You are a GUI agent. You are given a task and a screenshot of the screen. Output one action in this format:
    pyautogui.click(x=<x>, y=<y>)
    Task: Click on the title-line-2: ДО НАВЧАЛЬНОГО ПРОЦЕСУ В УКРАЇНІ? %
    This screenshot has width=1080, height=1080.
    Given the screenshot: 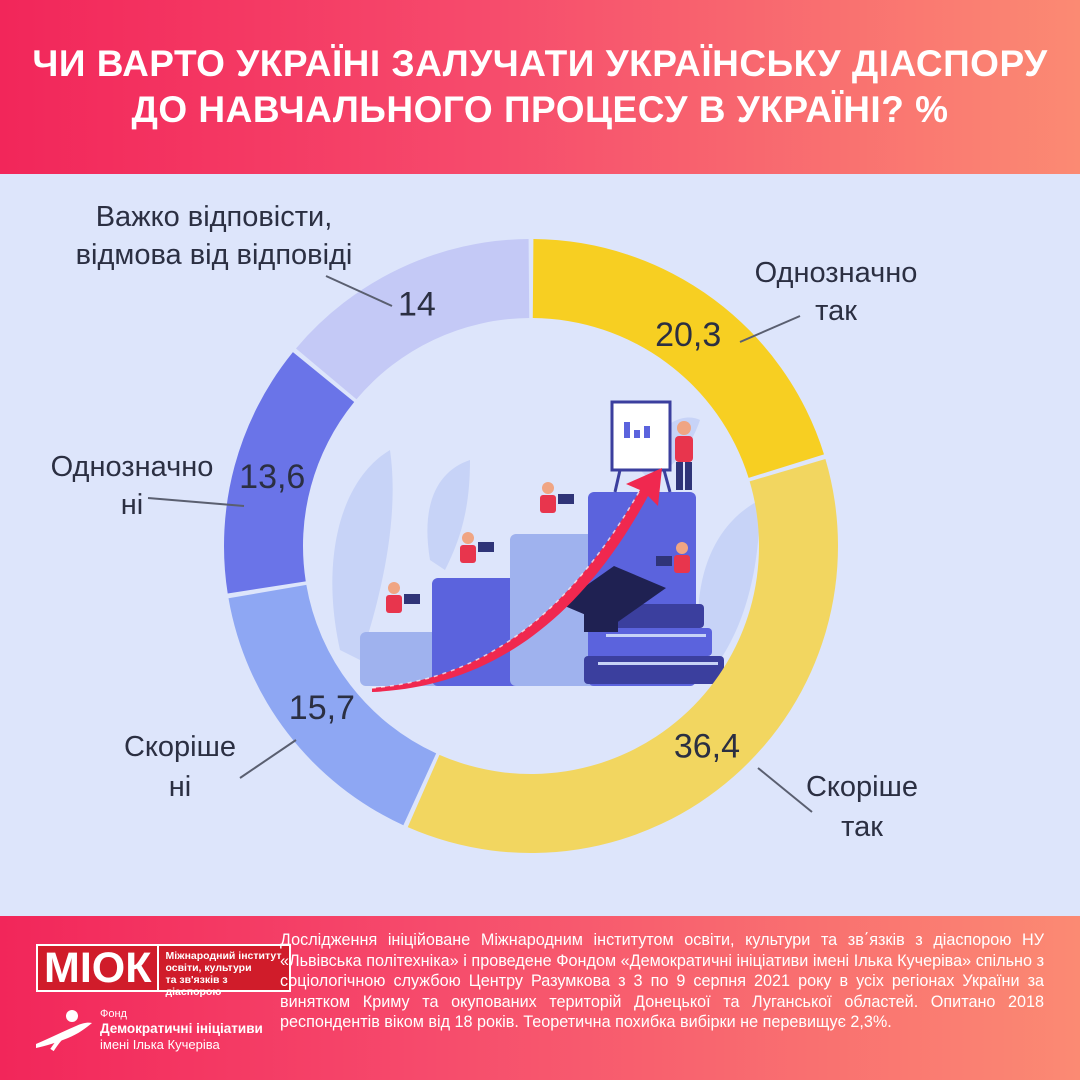 What is the action you would take?
    pyautogui.click(x=540, y=109)
    